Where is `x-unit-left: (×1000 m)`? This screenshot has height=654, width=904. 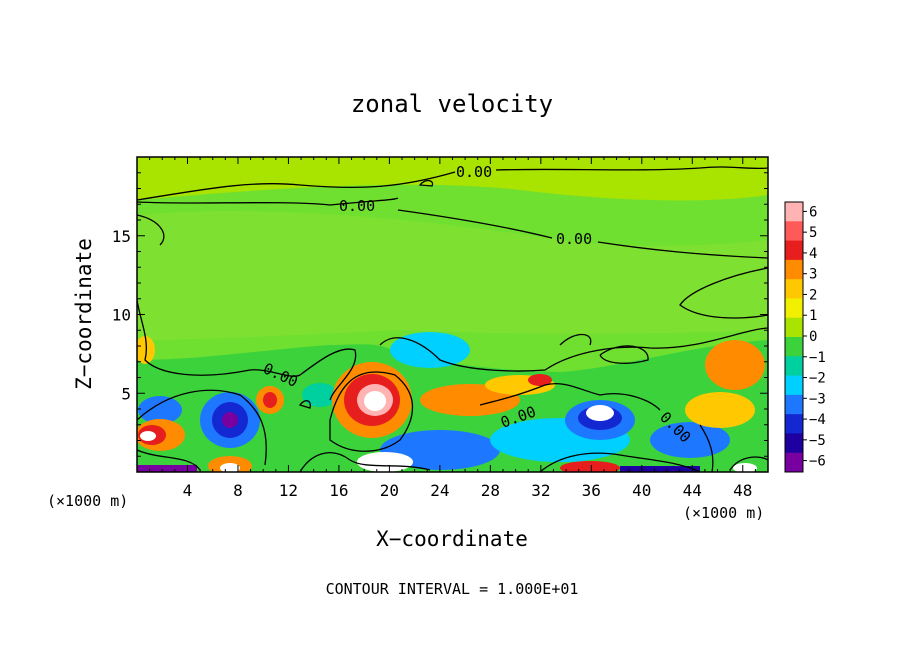 x-unit-left: (×1000 m) is located at coordinates (87, 501).